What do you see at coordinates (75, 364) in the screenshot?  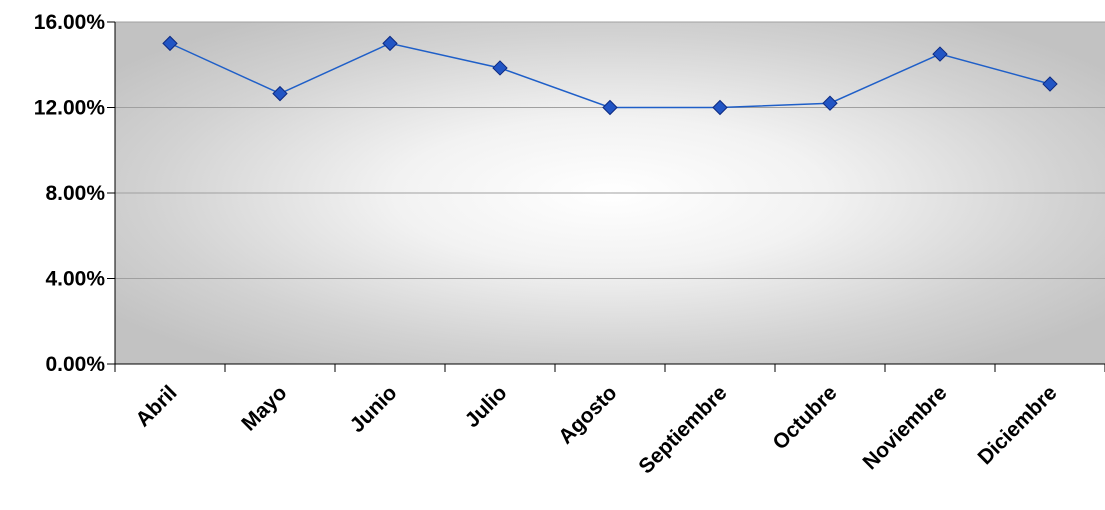 I see `y-tick-label-0: 0.00%` at bounding box center [75, 364].